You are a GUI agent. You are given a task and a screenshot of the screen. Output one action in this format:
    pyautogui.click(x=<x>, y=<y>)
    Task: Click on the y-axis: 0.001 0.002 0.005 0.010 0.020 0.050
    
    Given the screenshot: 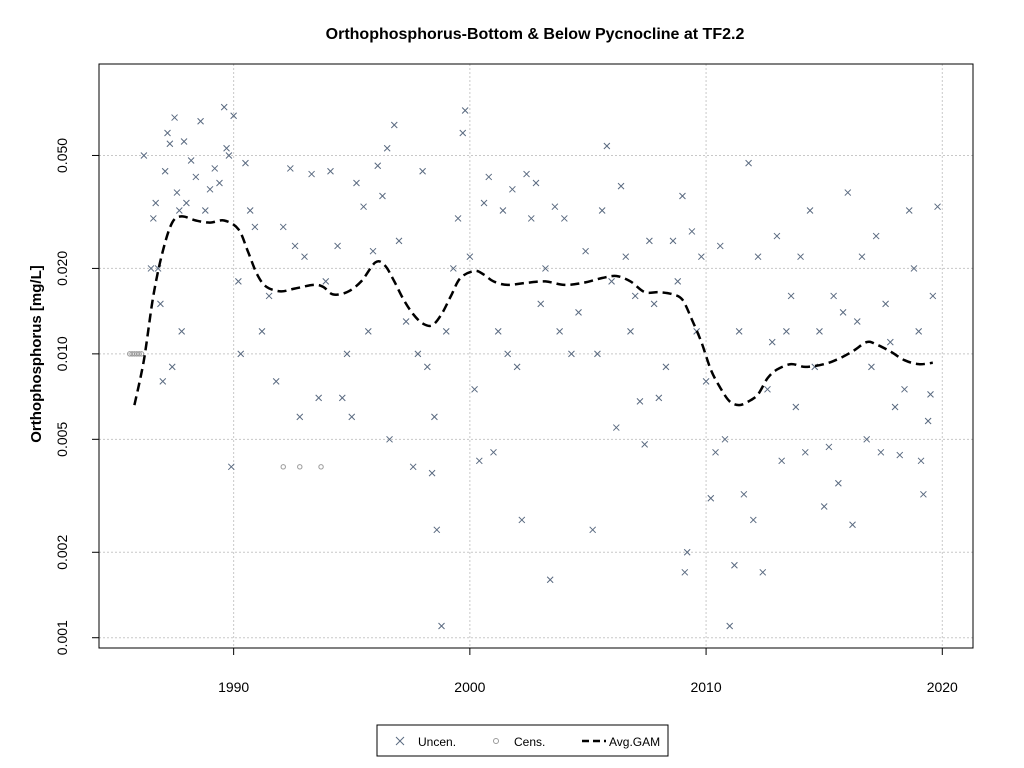 What is the action you would take?
    pyautogui.click(x=76, y=396)
    